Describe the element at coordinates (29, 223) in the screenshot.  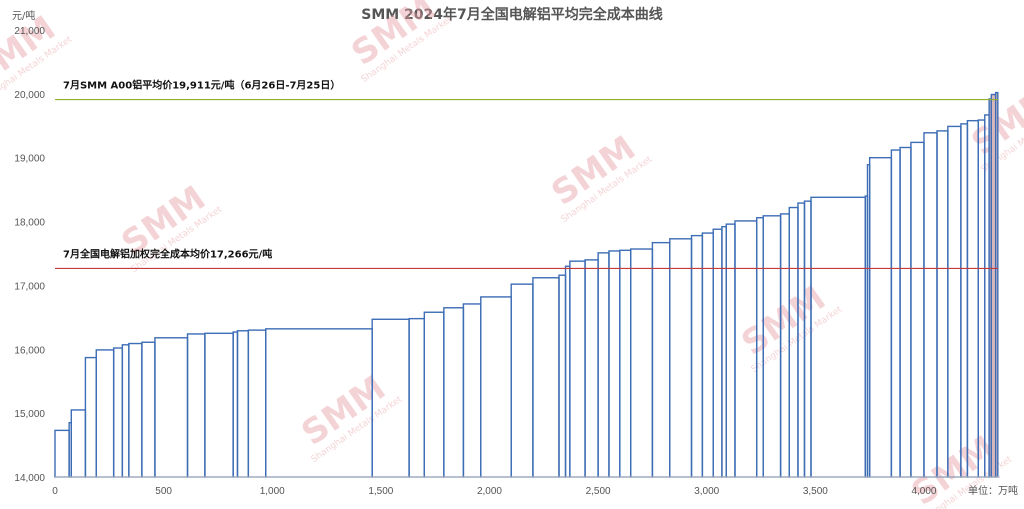
I see `y-tick-label: 18,000` at that location.